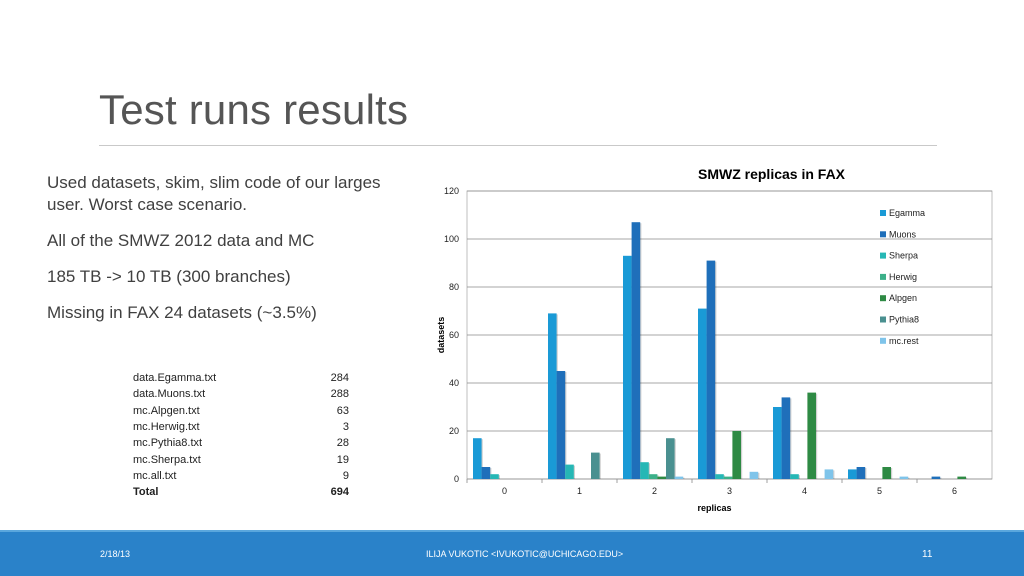 The height and width of the screenshot is (576, 1024). What do you see at coordinates (167, 459) in the screenshot?
I see `dataset-name: mc.Sherpa.txt` at bounding box center [167, 459].